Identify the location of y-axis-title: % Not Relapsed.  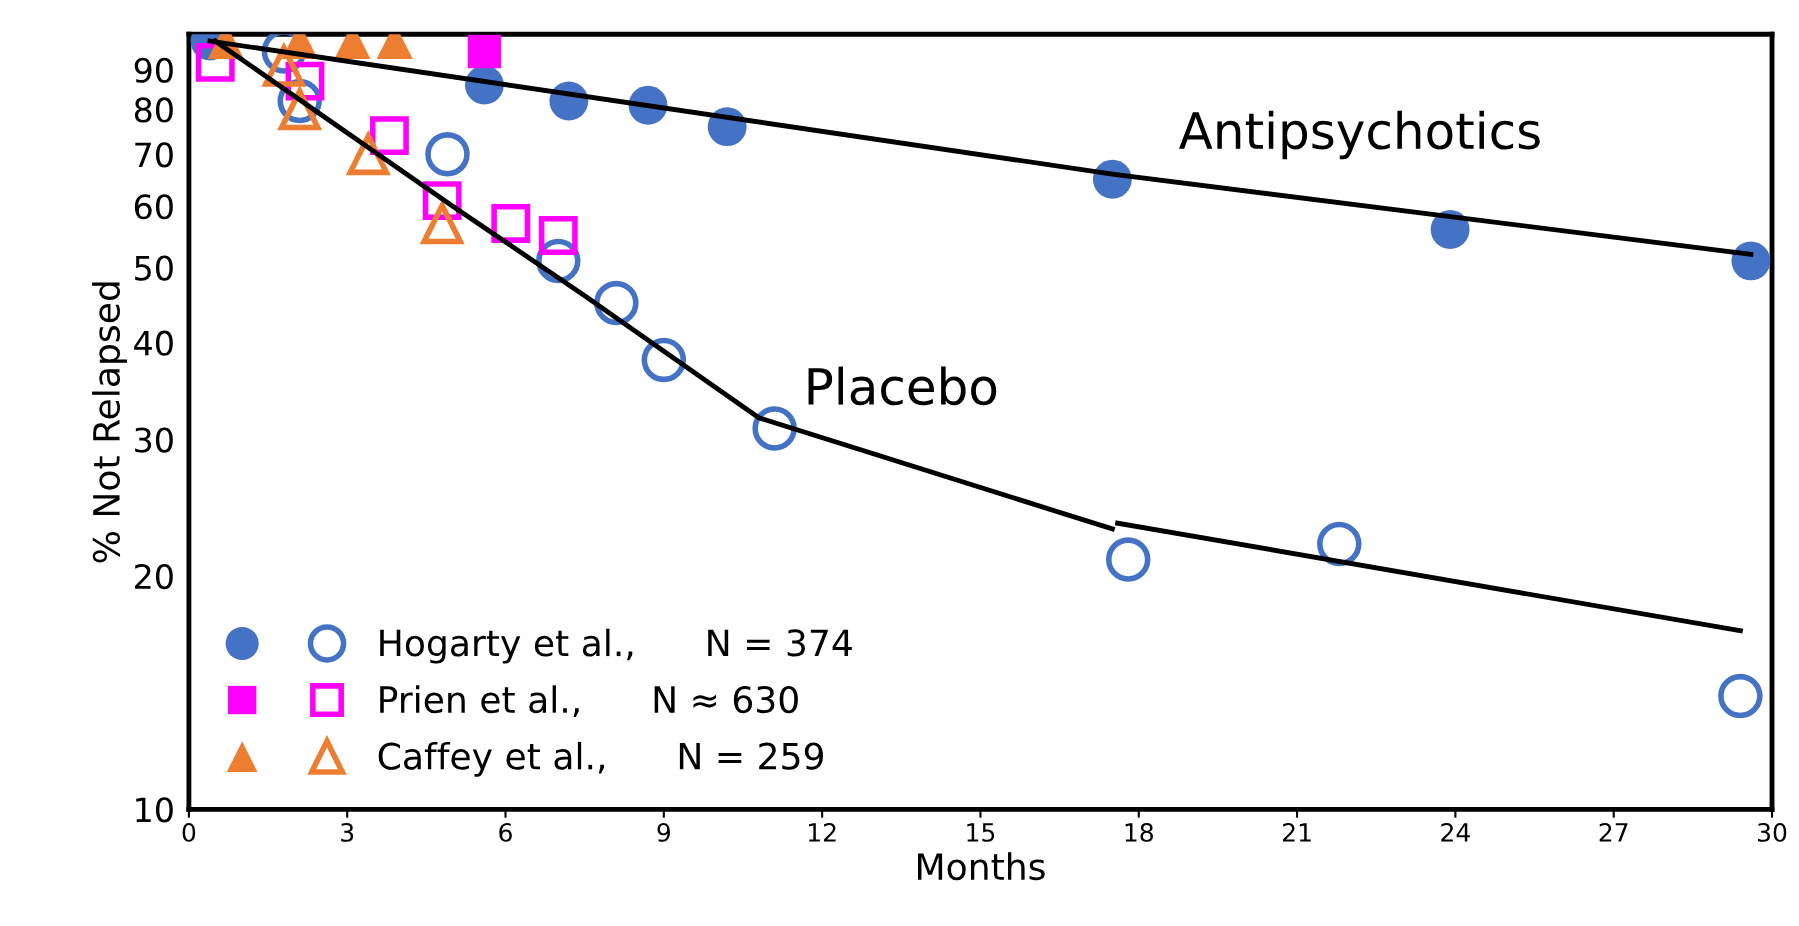
(110, 422).